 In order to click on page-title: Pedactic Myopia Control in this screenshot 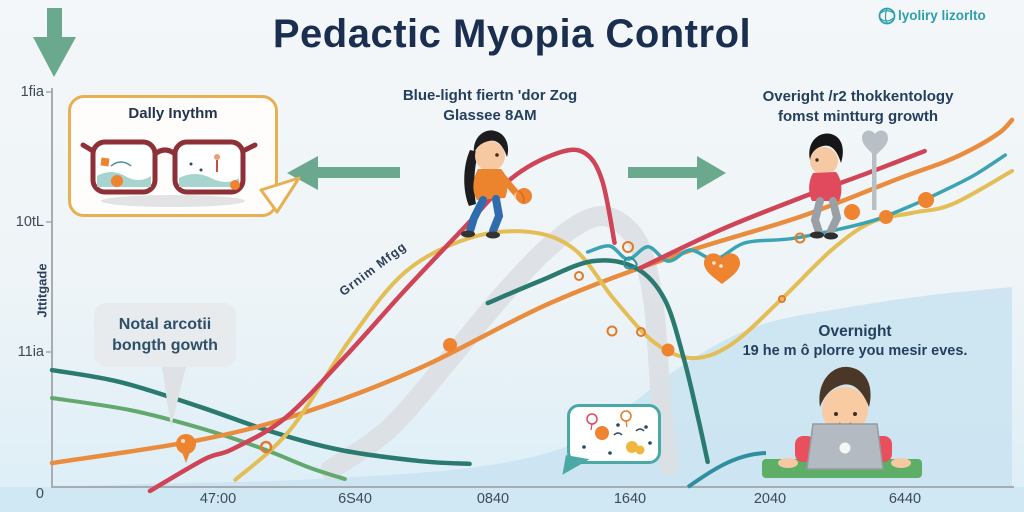, I will do `click(512, 34)`.